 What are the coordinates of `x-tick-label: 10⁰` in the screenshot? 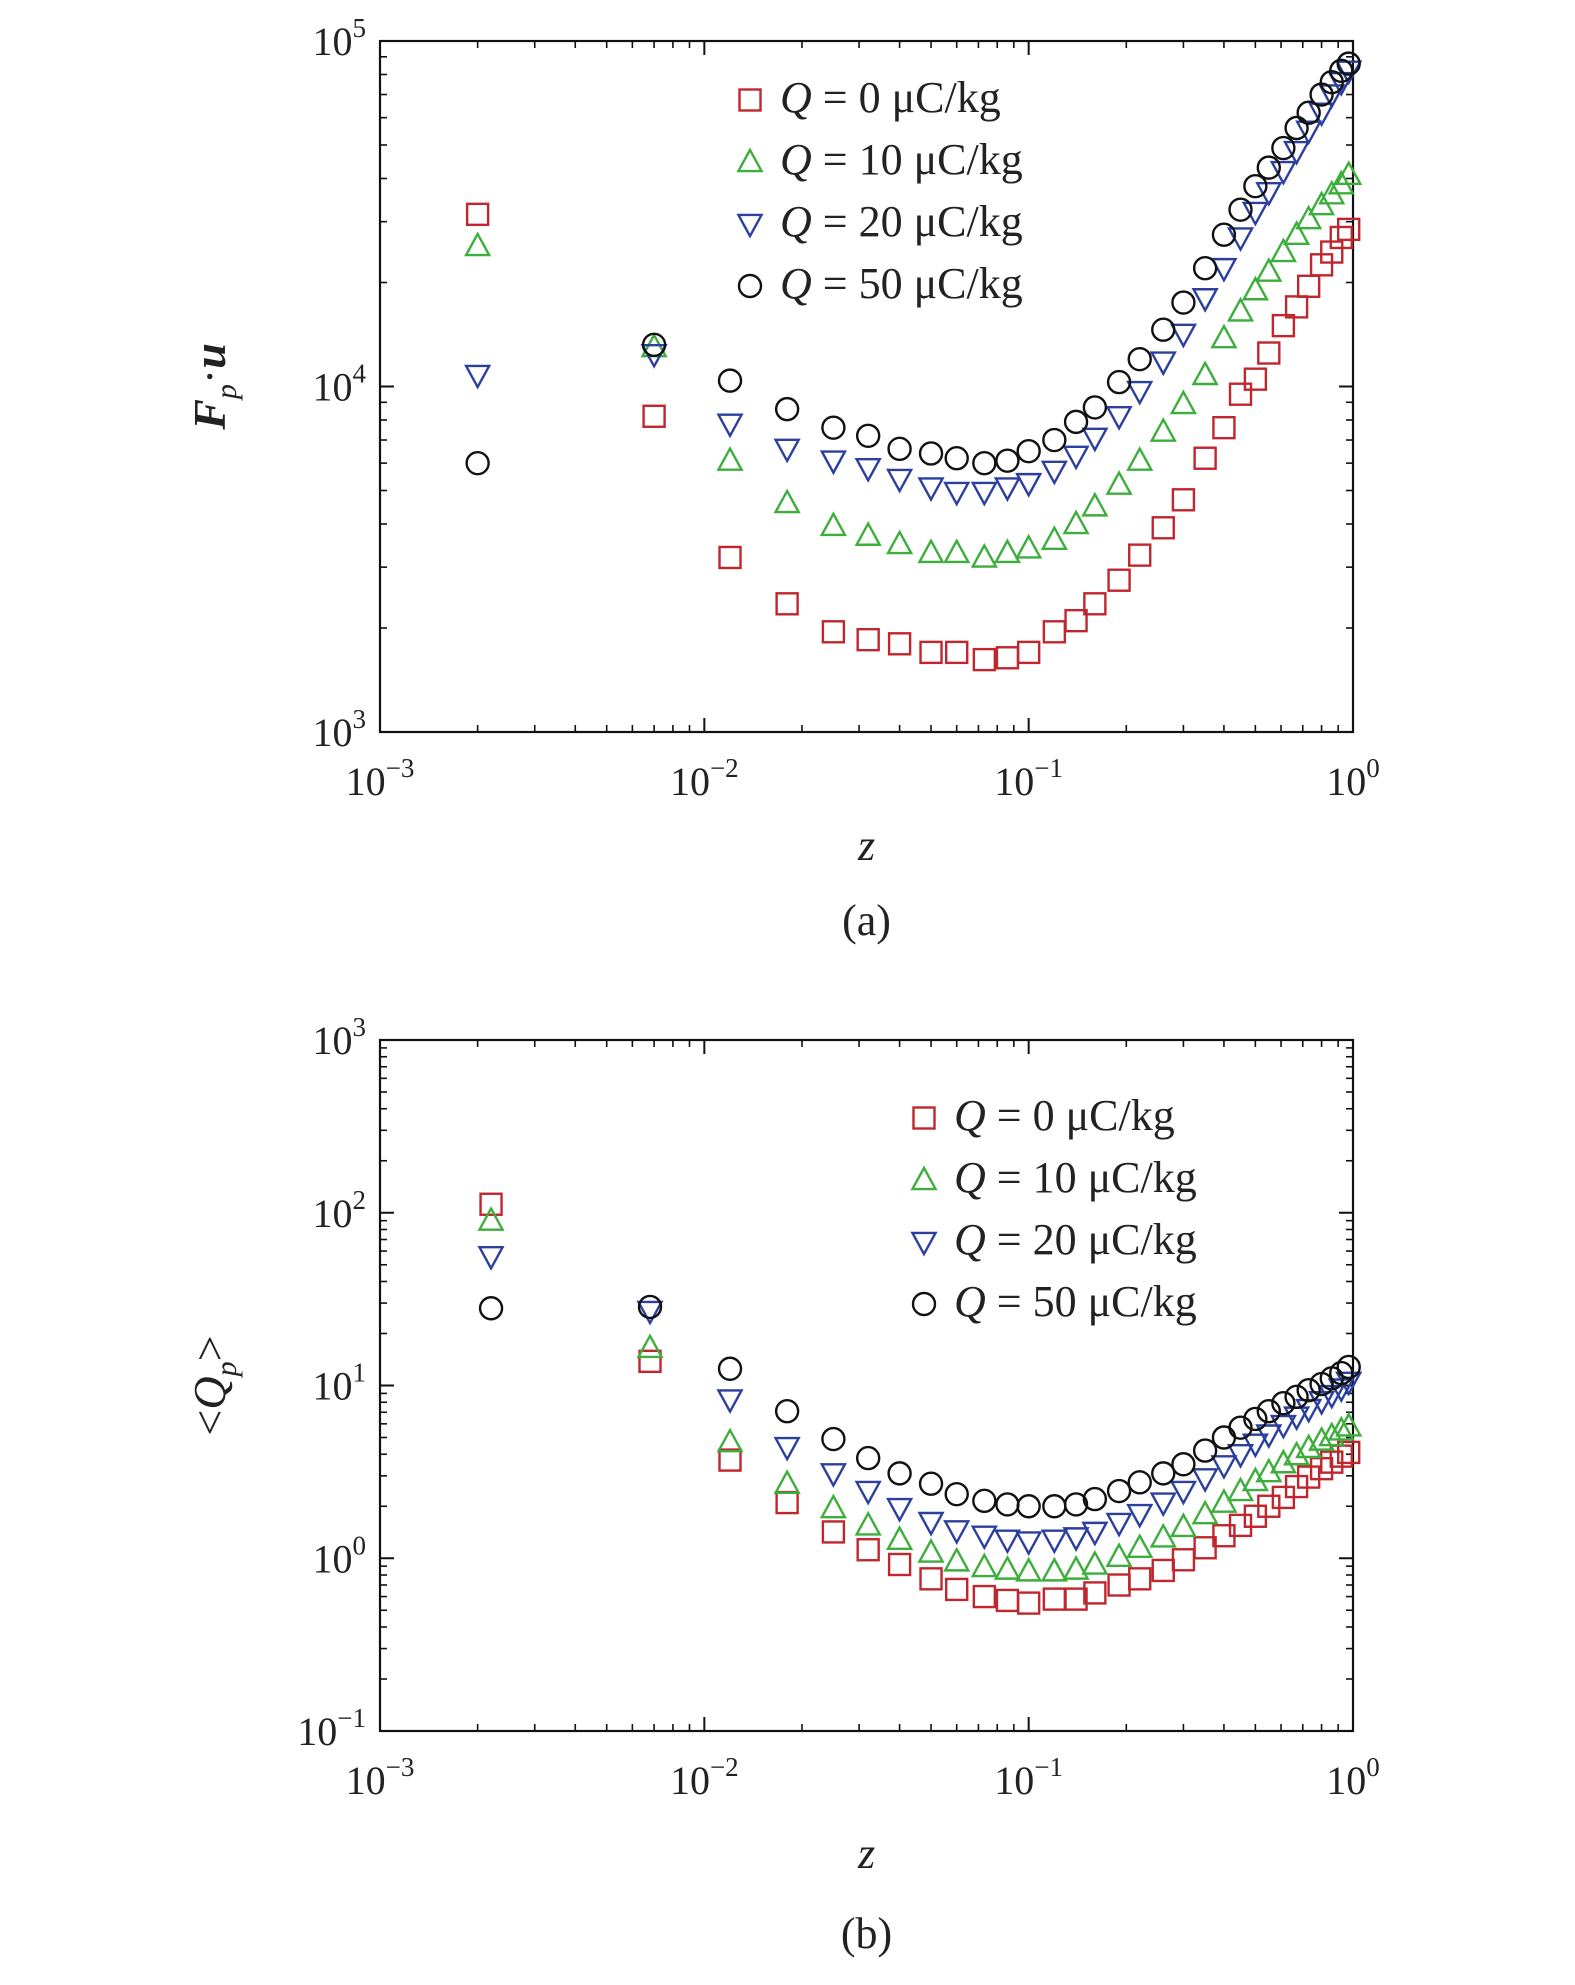 It's located at (1353, 1777).